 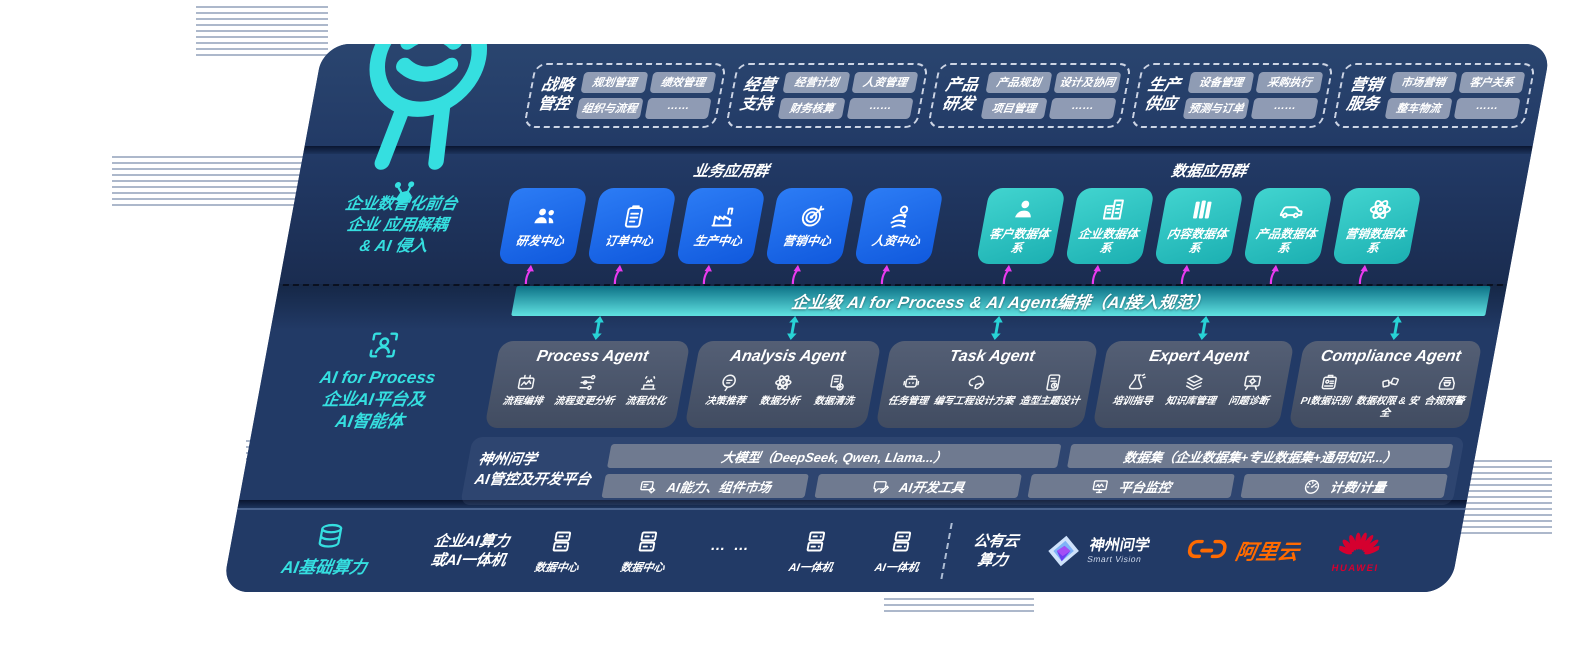 I want to click on public-cloud-label: 公有云 算力, so click(x=996, y=551).